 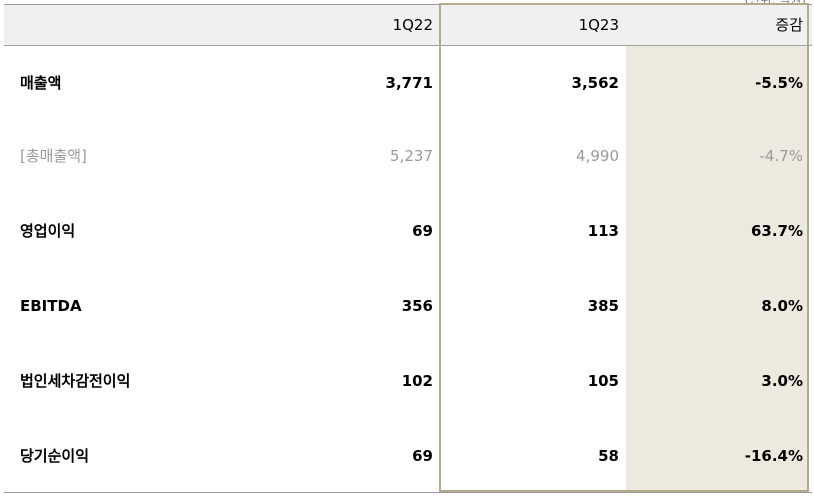 What do you see at coordinates (598, 25) in the screenshot?
I see `column-header-1q23: 1Q23` at bounding box center [598, 25].